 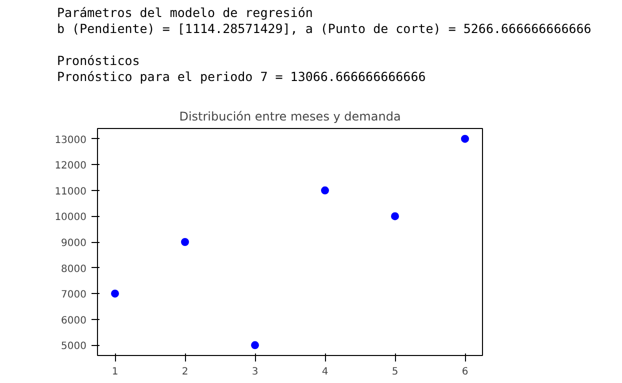 What do you see at coordinates (74, 346) in the screenshot?
I see `y-tick-label: 5000` at bounding box center [74, 346].